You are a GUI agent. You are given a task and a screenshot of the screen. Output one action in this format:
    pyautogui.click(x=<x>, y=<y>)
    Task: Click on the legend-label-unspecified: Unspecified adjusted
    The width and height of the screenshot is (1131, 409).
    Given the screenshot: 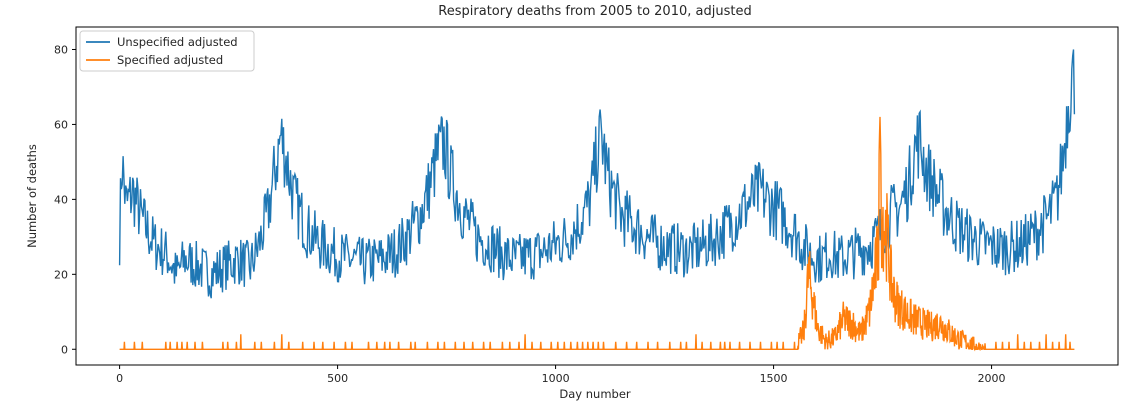 What is the action you would take?
    pyautogui.click(x=177, y=42)
    